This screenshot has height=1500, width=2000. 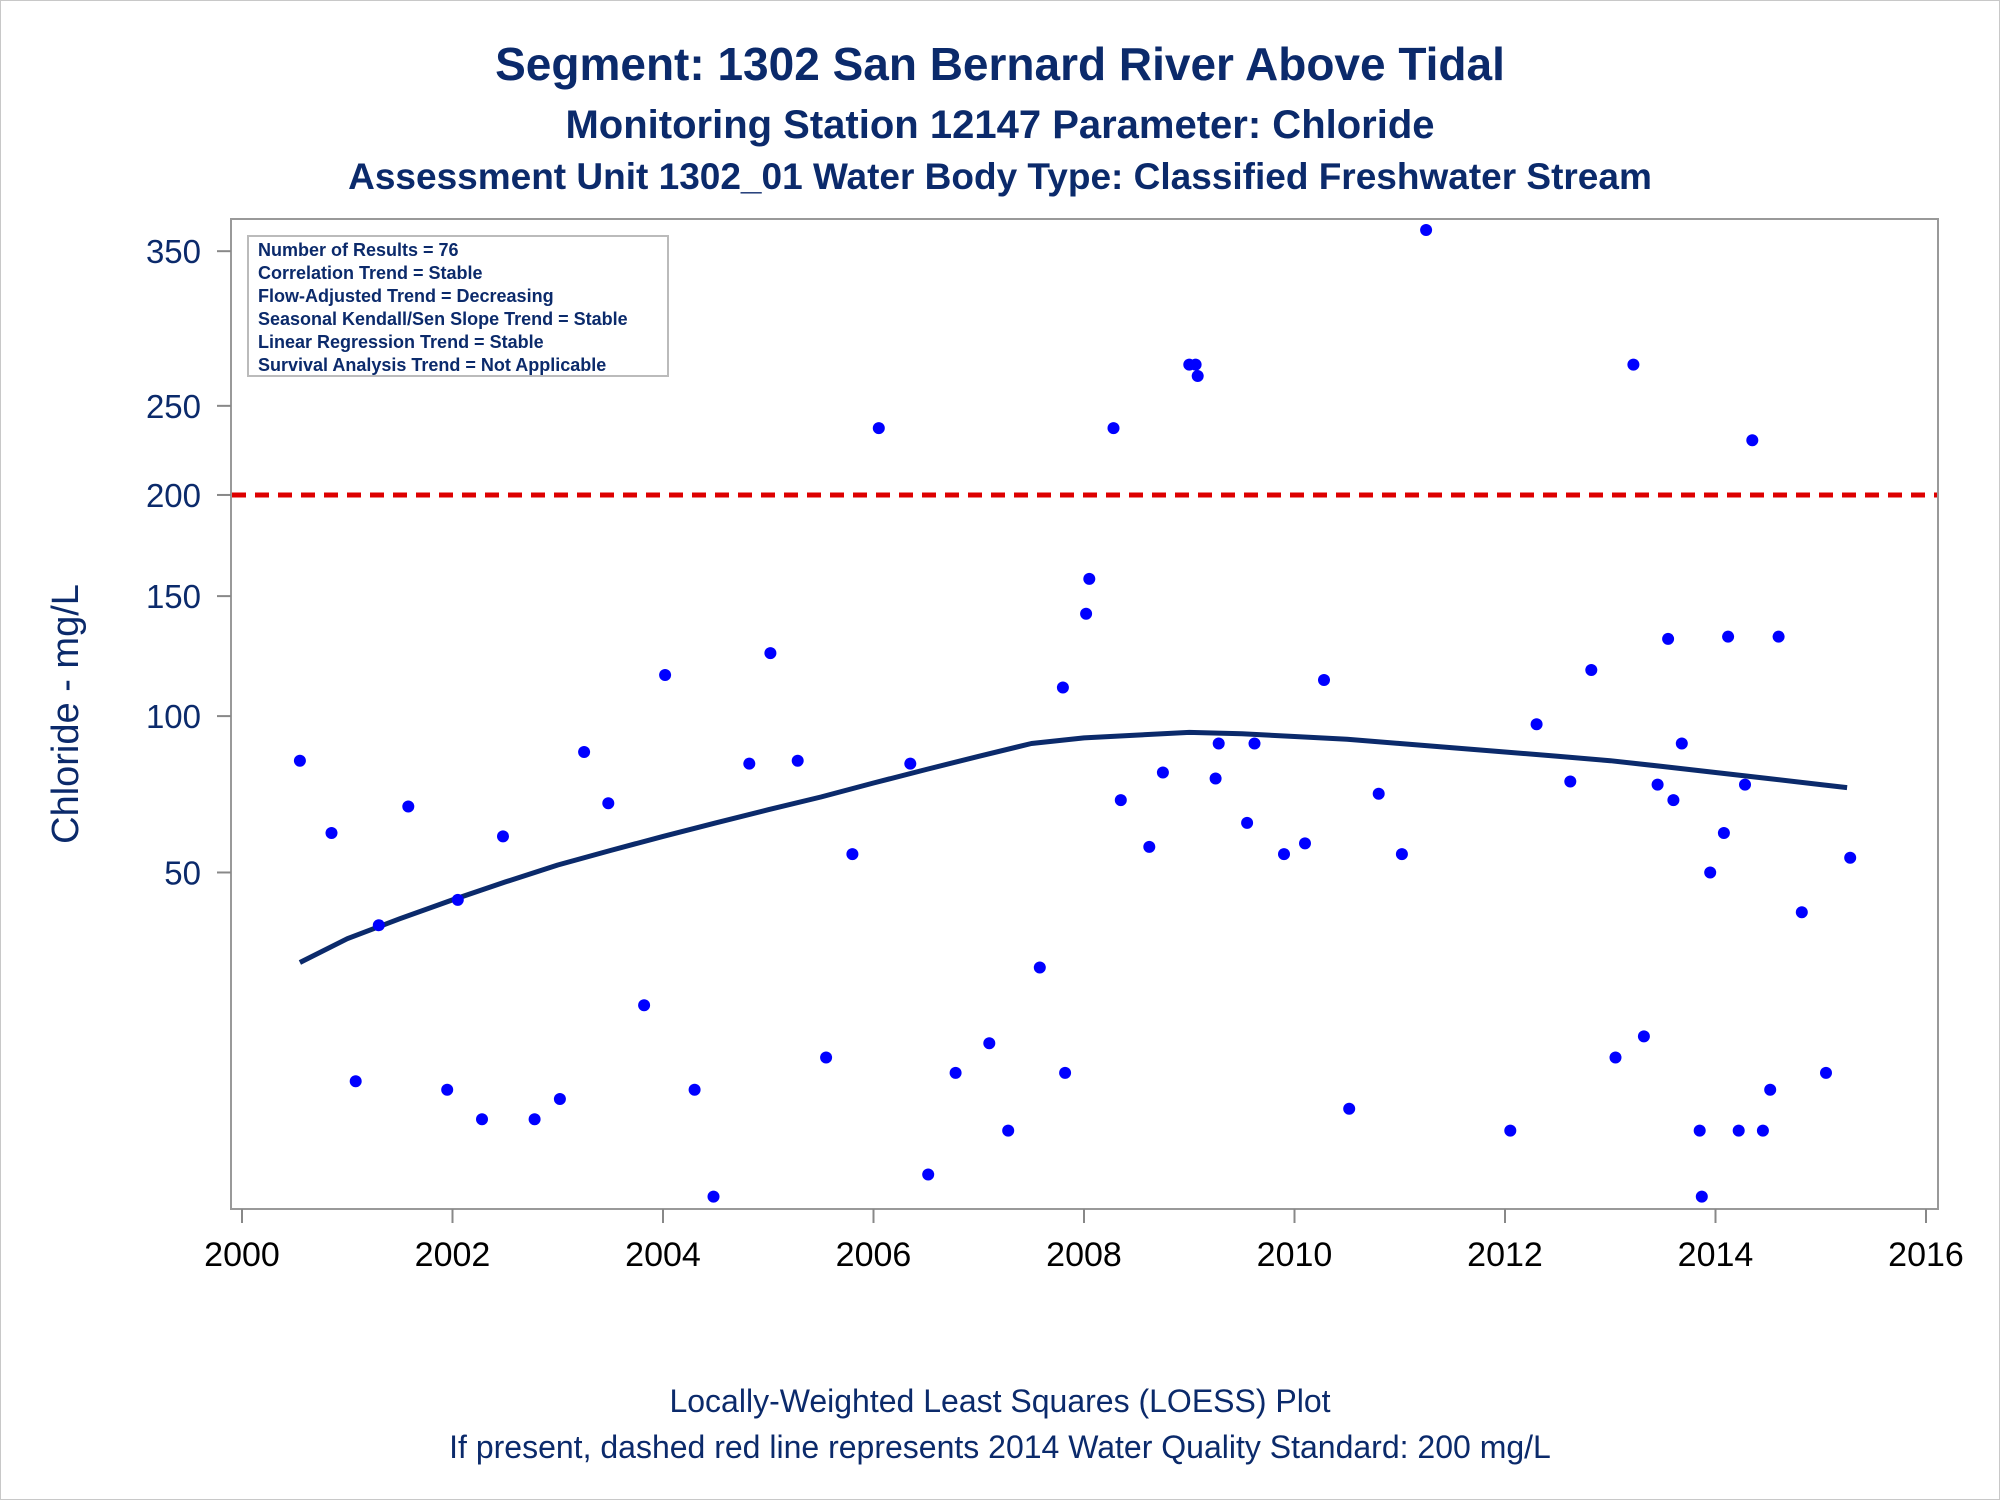 What do you see at coordinates (370, 273) in the screenshot?
I see `stats-correlation-trend: Correlation Trend = Stable` at bounding box center [370, 273].